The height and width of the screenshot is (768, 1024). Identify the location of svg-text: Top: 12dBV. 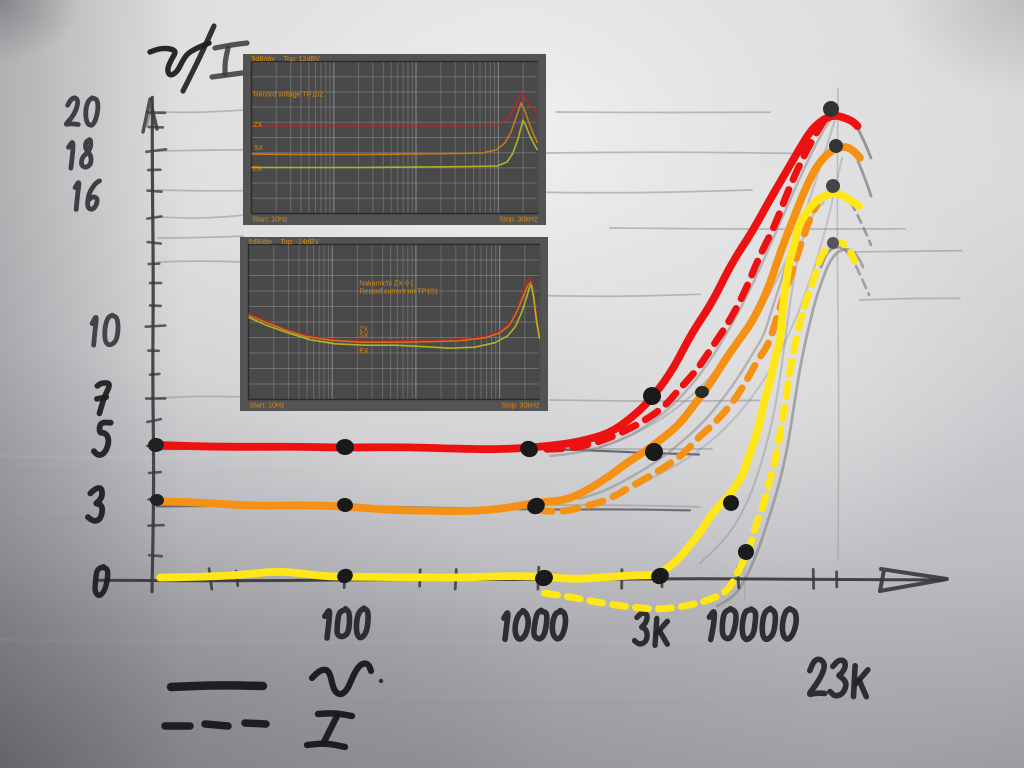
(302, 59).